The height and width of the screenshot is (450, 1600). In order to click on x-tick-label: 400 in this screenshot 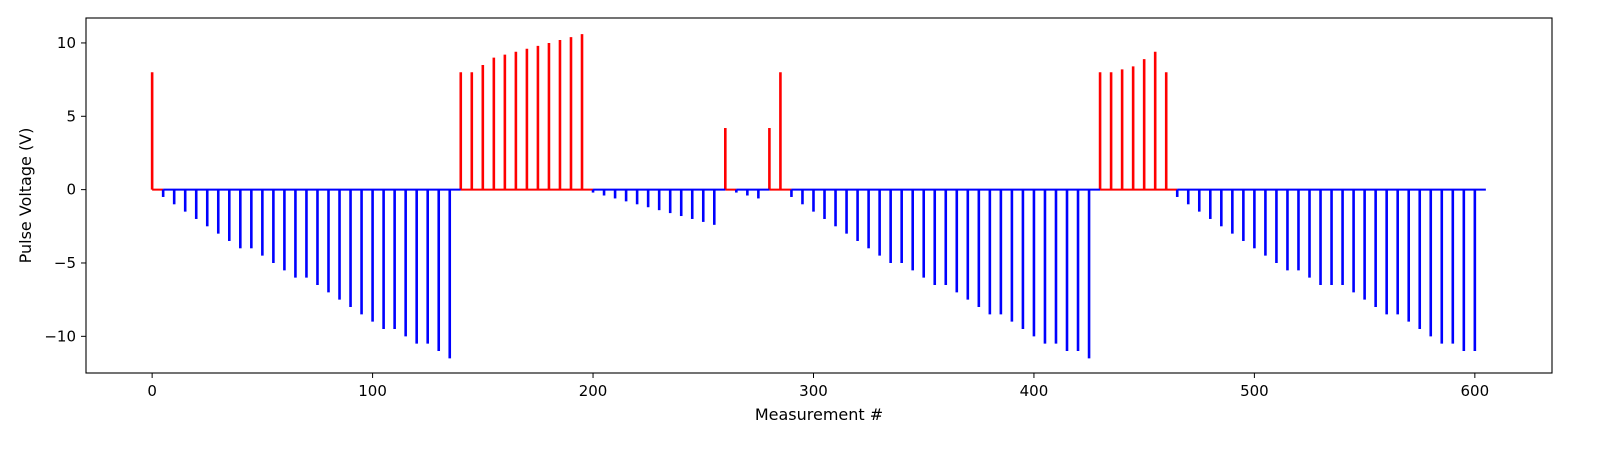, I will do `click(1034, 391)`.